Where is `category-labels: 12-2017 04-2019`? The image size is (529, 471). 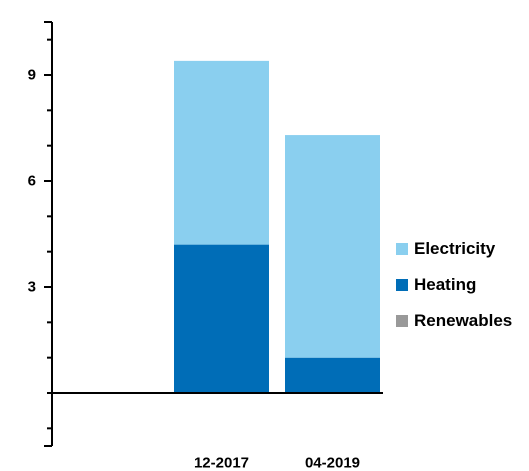 category-labels: 12-2017 04-2019 is located at coordinates (277, 463).